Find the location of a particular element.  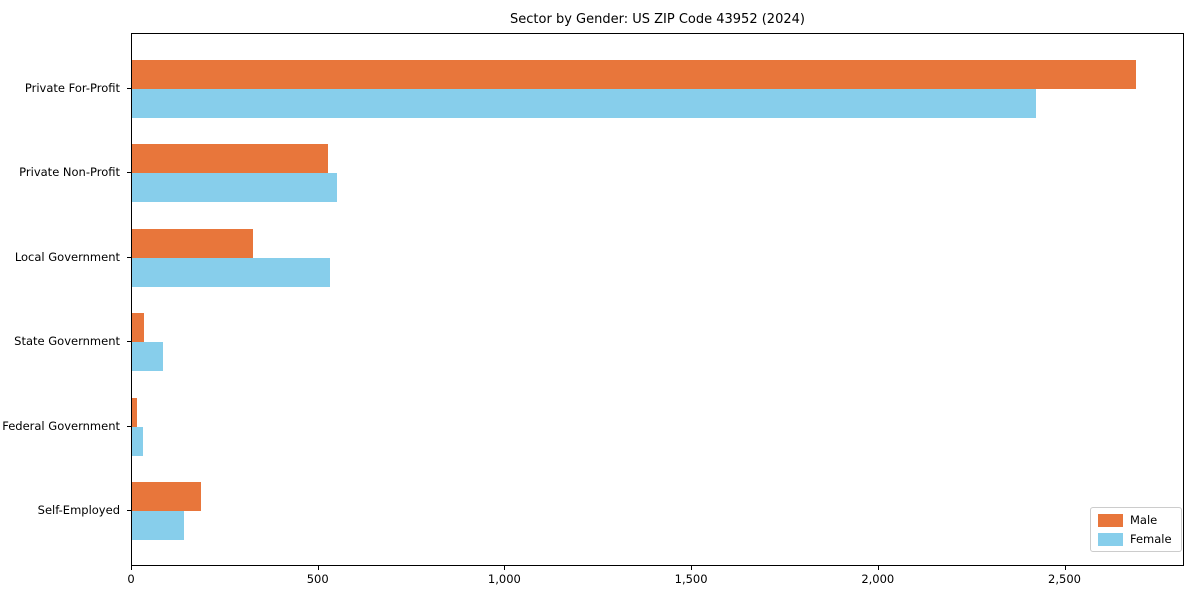

y-axis-label-local-government: Local Government is located at coordinates (67, 256).